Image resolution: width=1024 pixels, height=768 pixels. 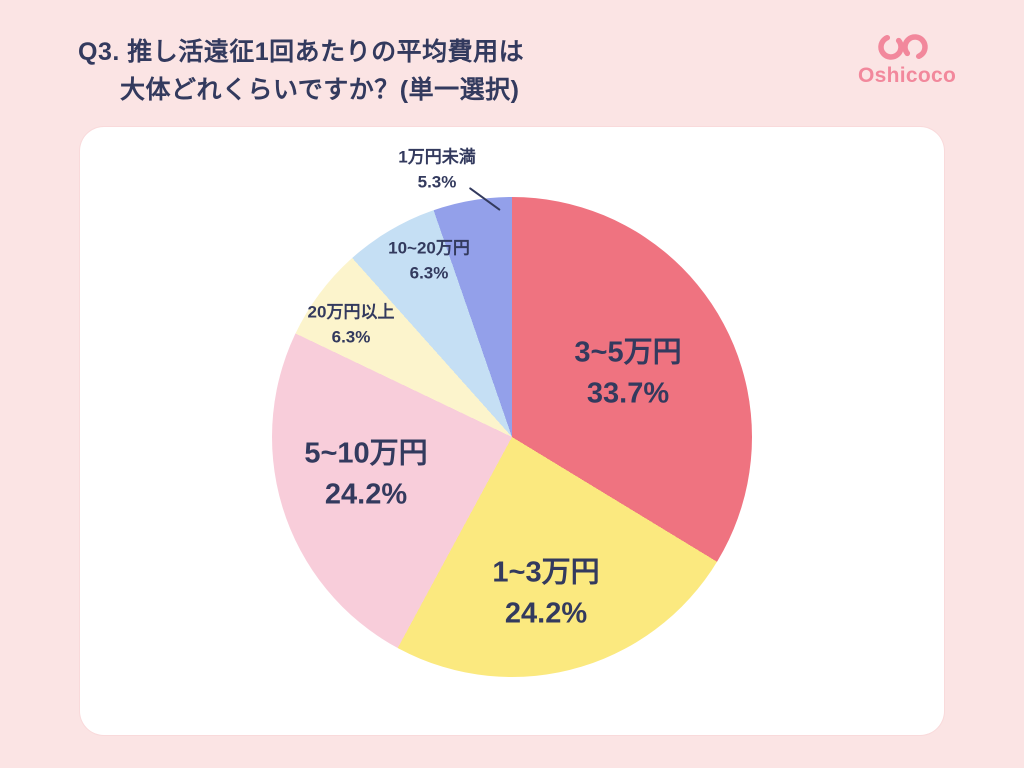 What do you see at coordinates (437, 157) in the screenshot?
I see `slice-name: 1万円未満` at bounding box center [437, 157].